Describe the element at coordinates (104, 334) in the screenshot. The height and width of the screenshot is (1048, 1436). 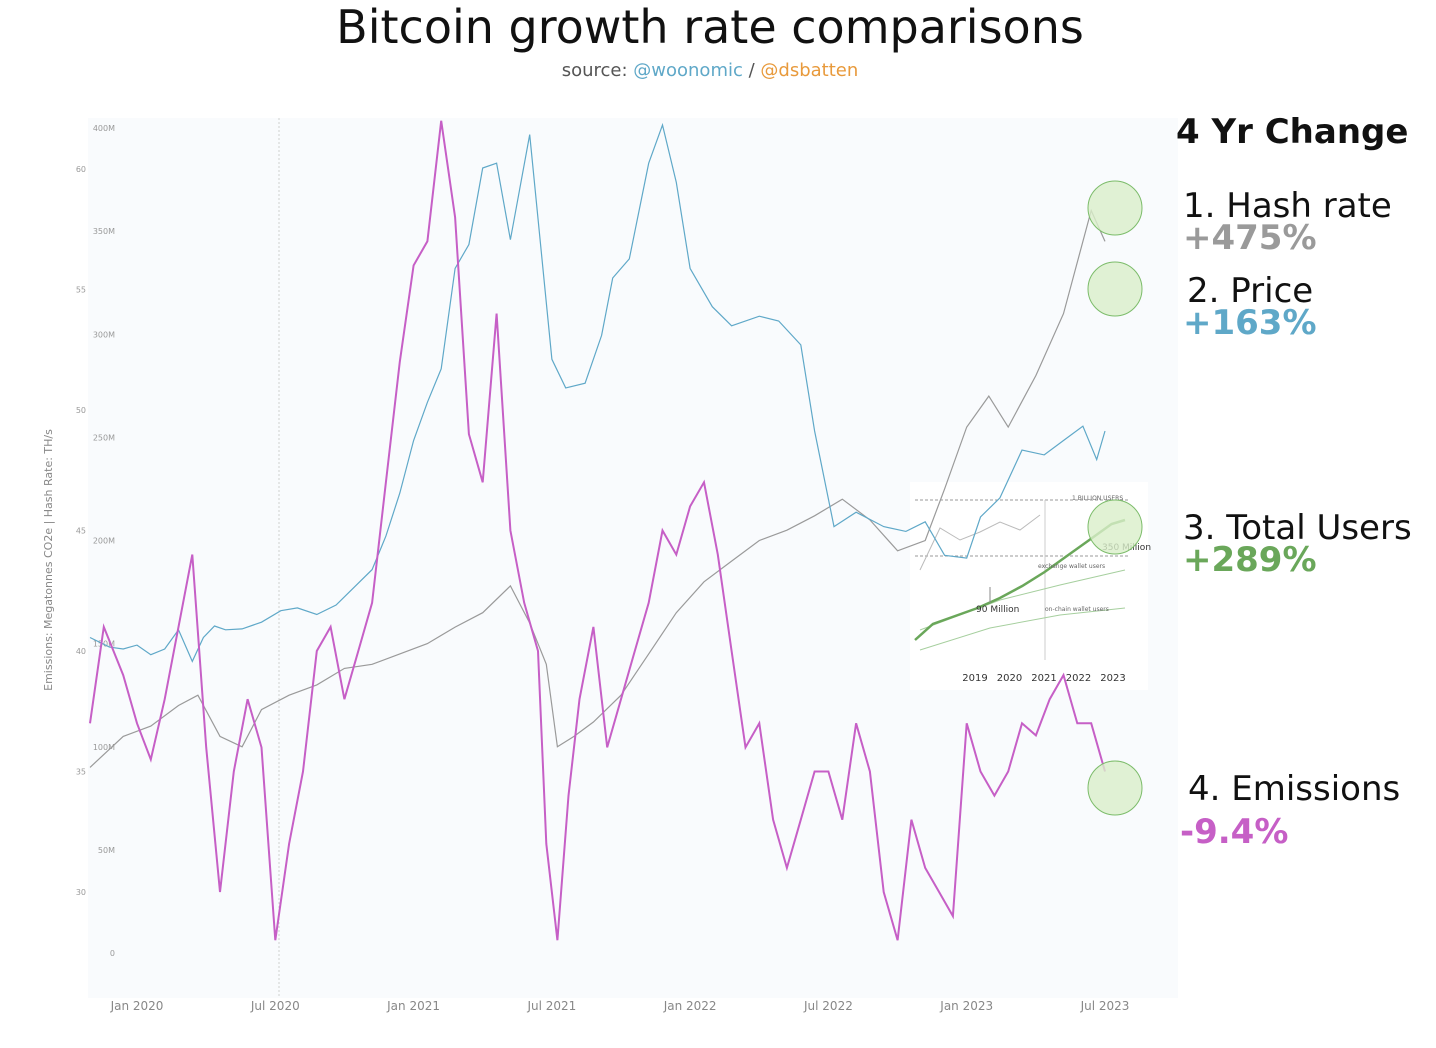
I see `hash-tick-label: 300M` at that location.